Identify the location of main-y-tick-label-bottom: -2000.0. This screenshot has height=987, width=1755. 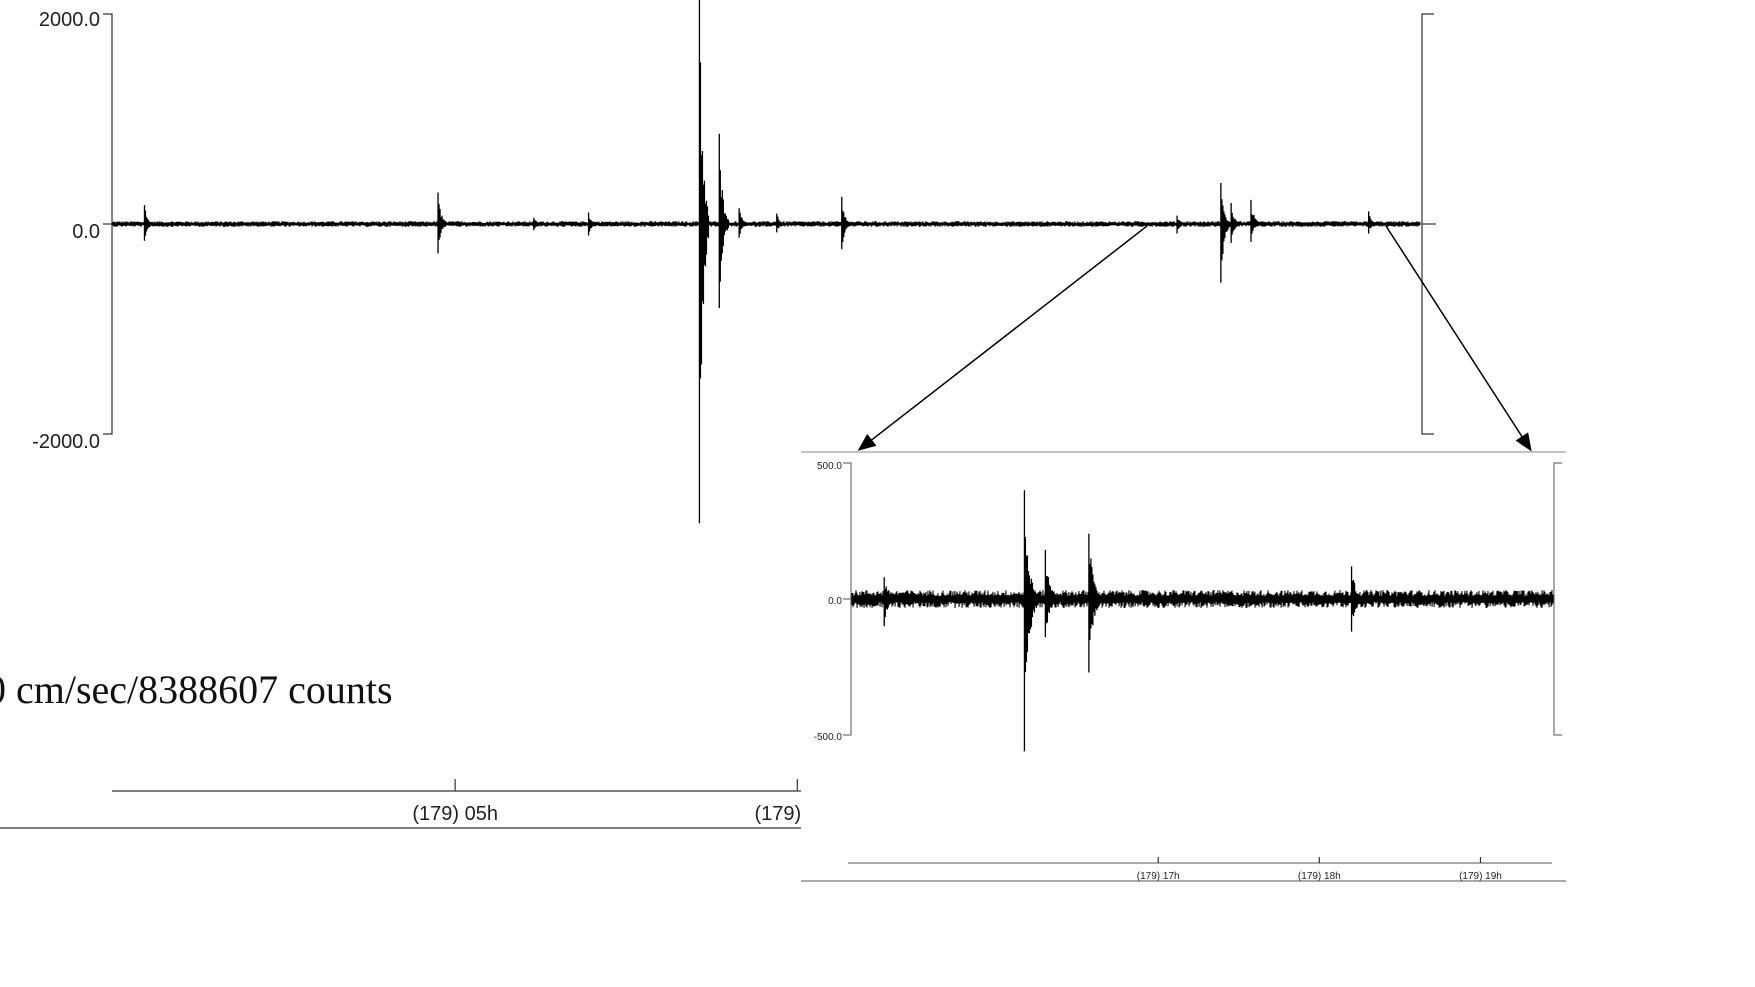
(66, 442).